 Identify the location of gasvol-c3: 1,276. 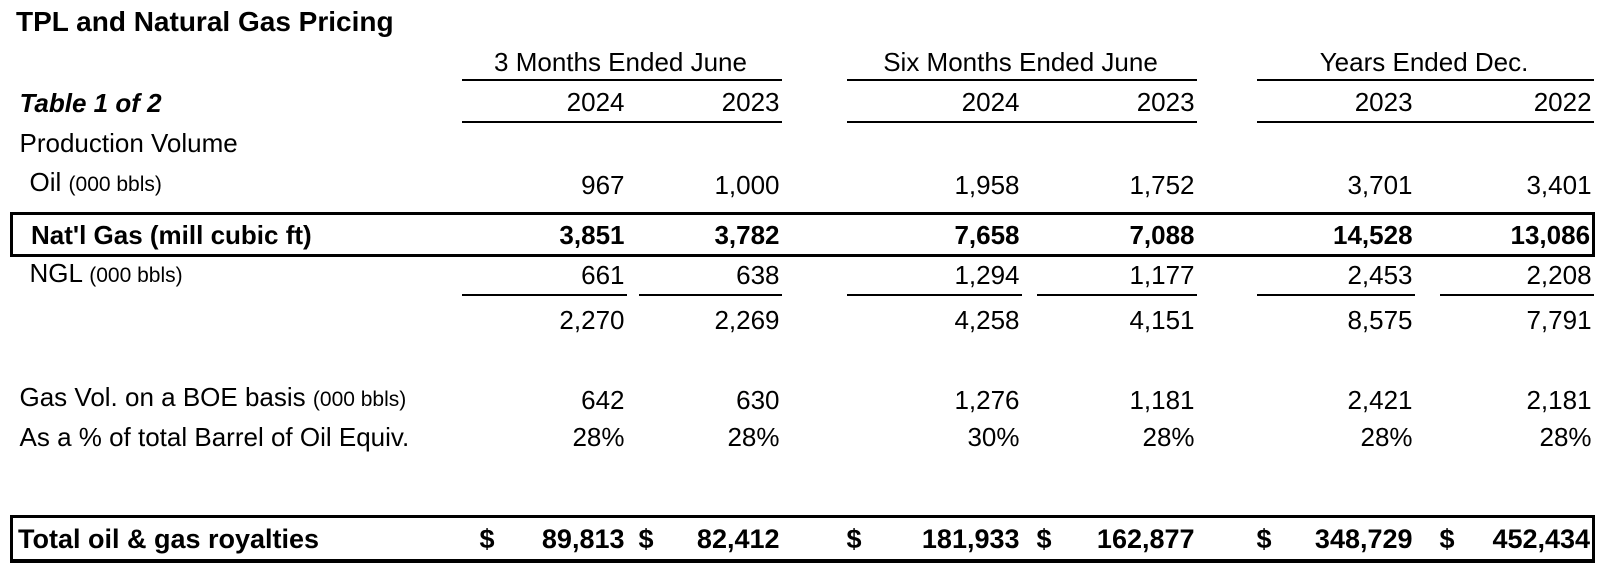
(987, 400).